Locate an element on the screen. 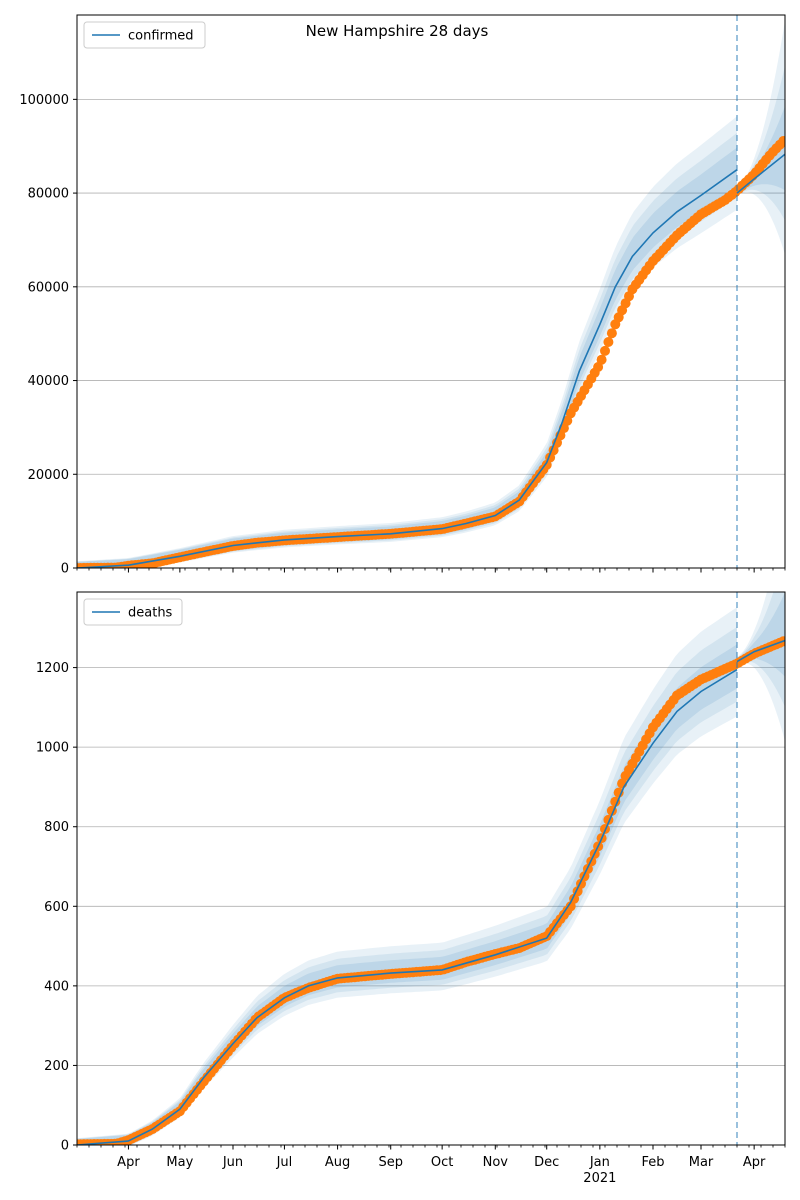 The height and width of the screenshot is (1200, 800). x-tick-label: Jul is located at coordinates (284, 1162).